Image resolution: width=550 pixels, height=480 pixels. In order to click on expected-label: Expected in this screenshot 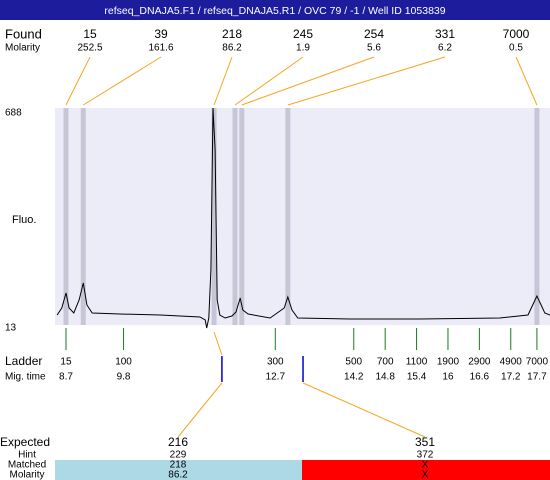, I will do `click(25, 442)`.